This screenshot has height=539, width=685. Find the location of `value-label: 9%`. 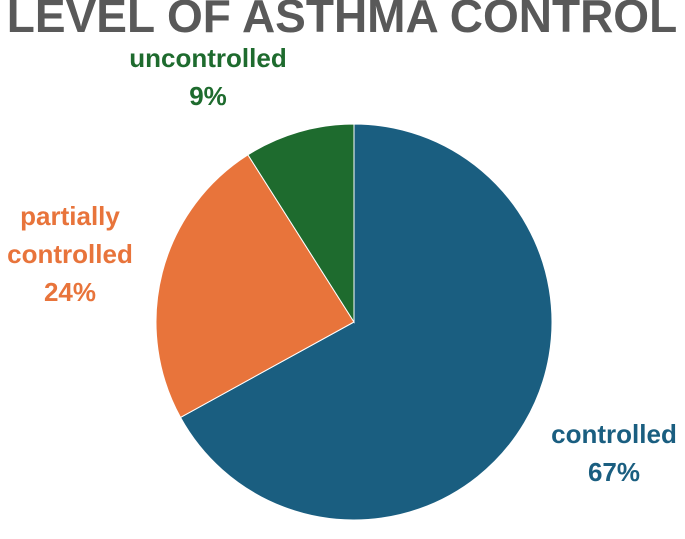

value-label: 9% is located at coordinates (208, 96).